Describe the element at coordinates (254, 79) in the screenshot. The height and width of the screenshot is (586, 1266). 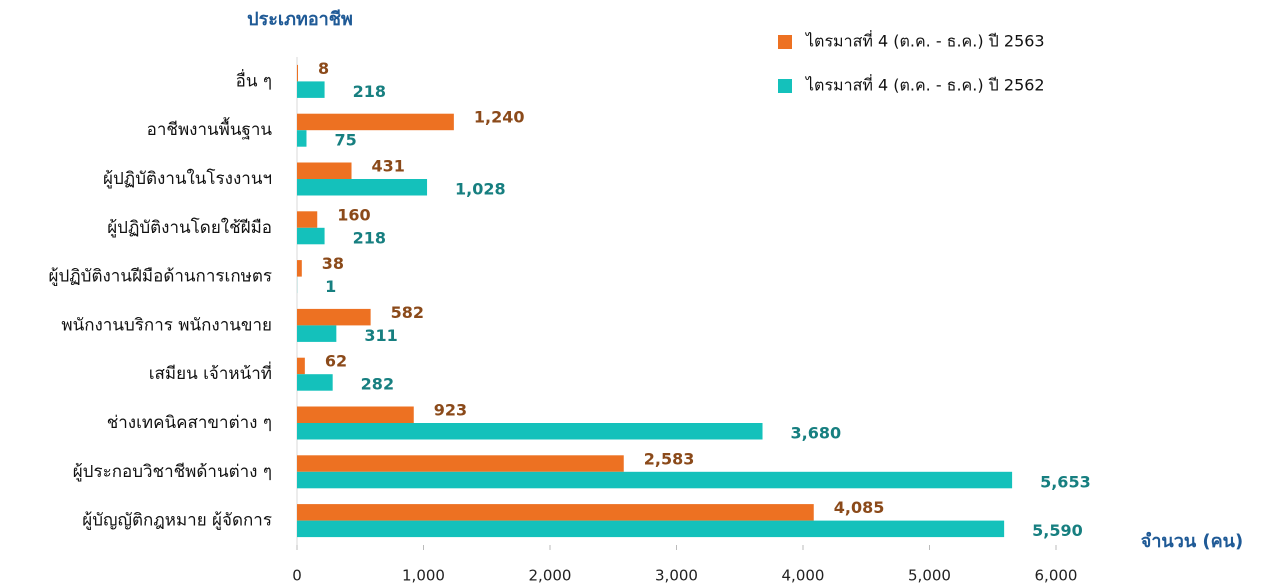
I see `category-label: อื่น ๆ` at that location.